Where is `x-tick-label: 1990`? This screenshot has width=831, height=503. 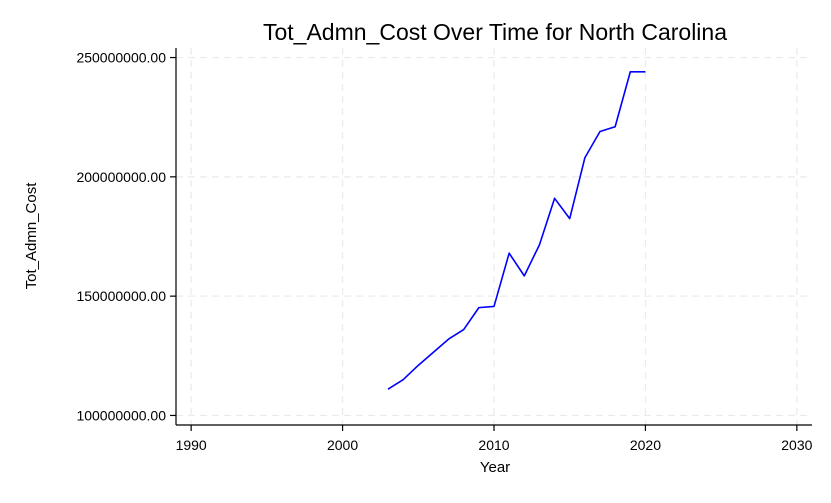 x-tick-label: 1990 is located at coordinates (191, 445).